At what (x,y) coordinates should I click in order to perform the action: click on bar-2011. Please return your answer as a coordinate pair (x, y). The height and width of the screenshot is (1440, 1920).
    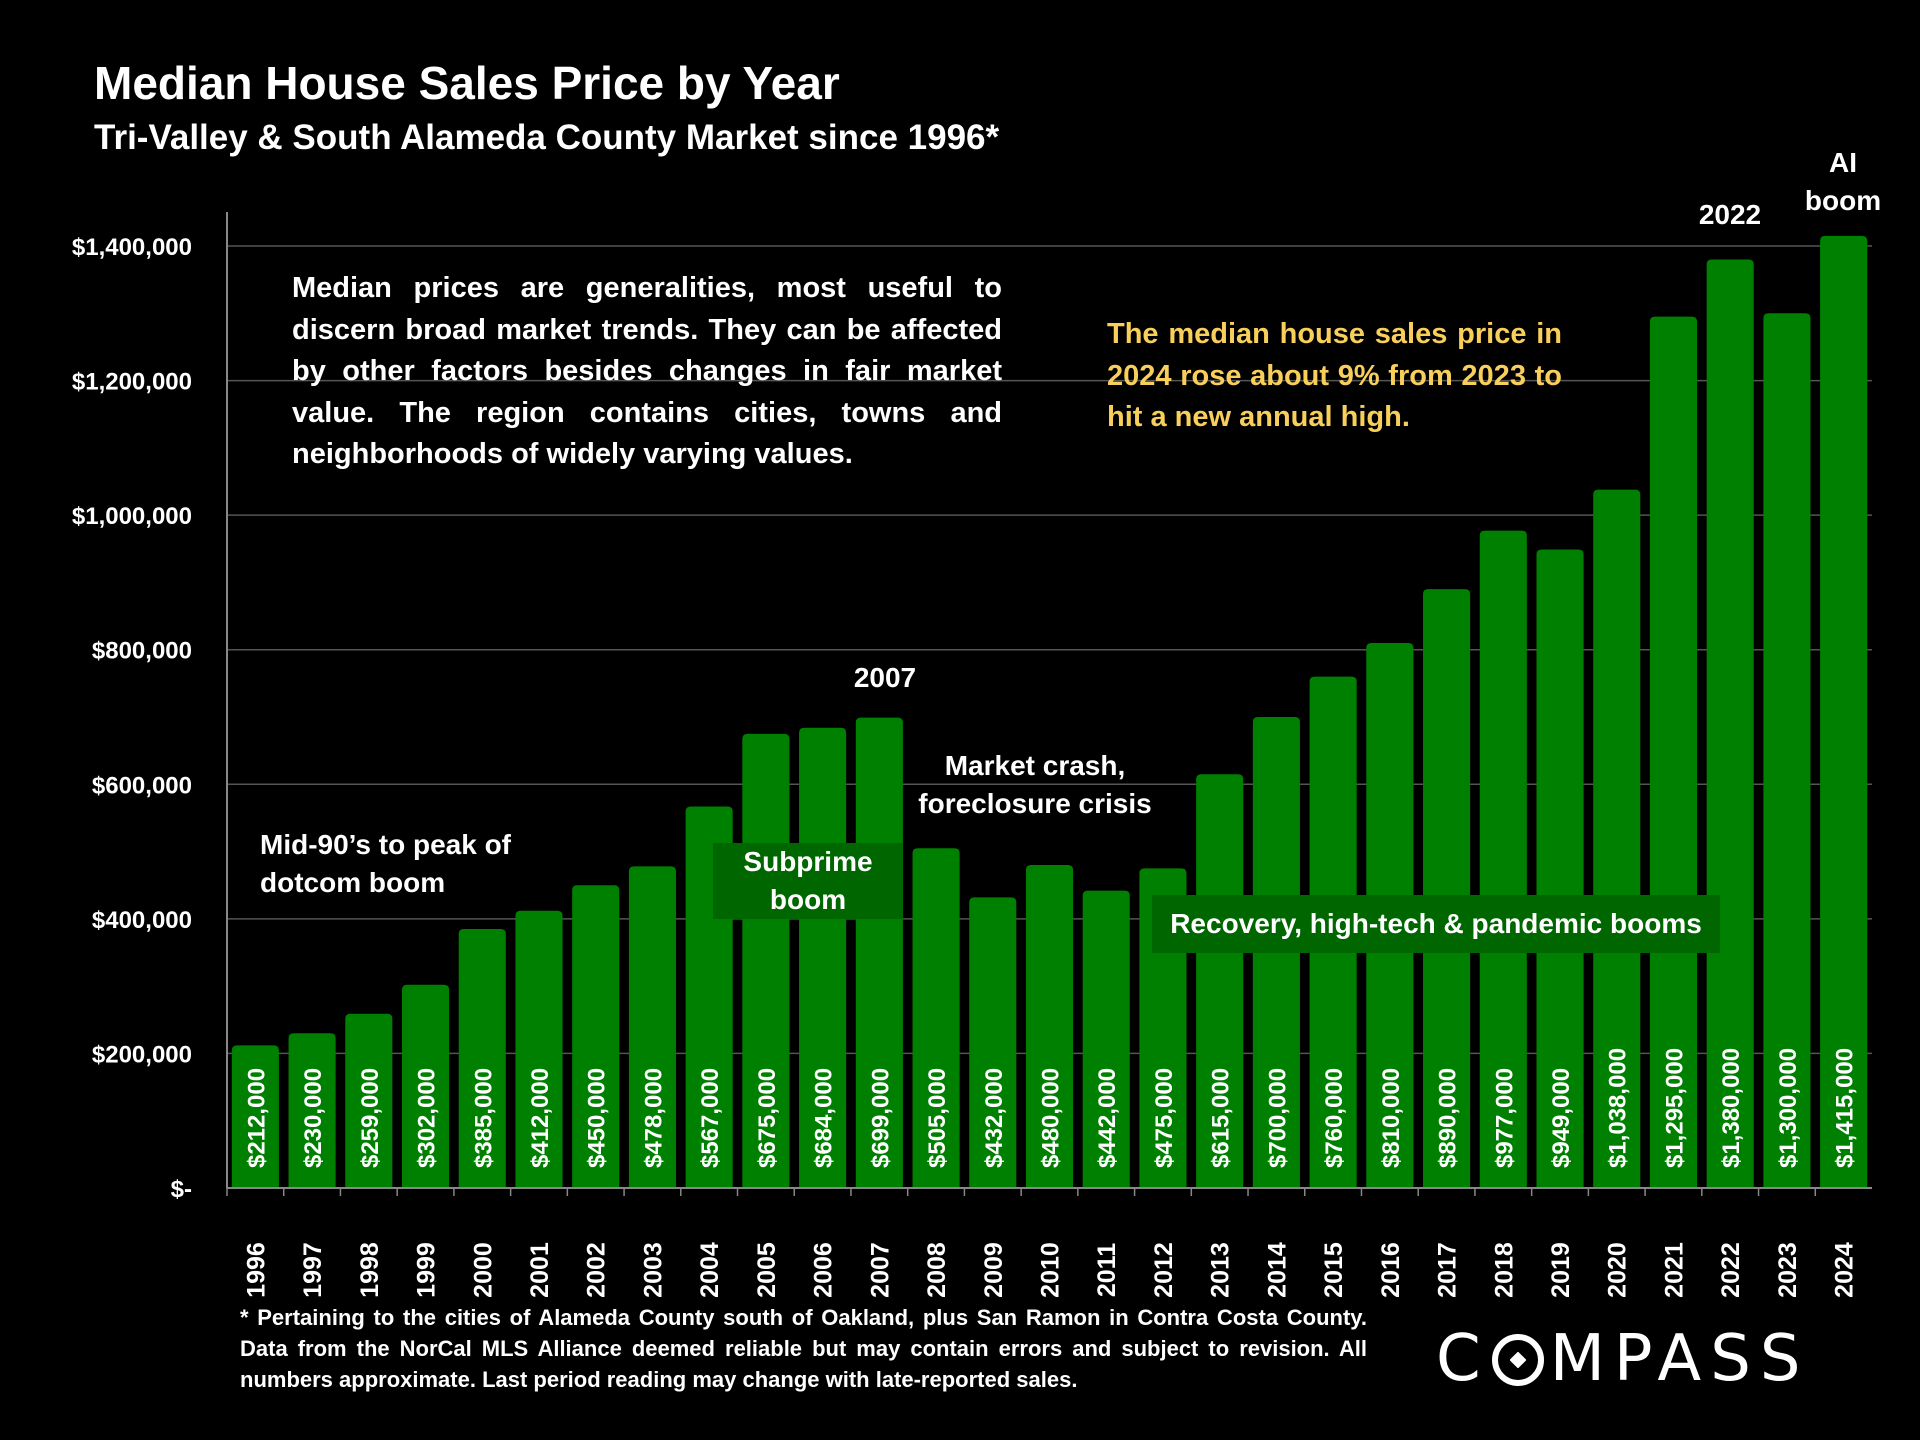
    Looking at the image, I should click on (1106, 1039).